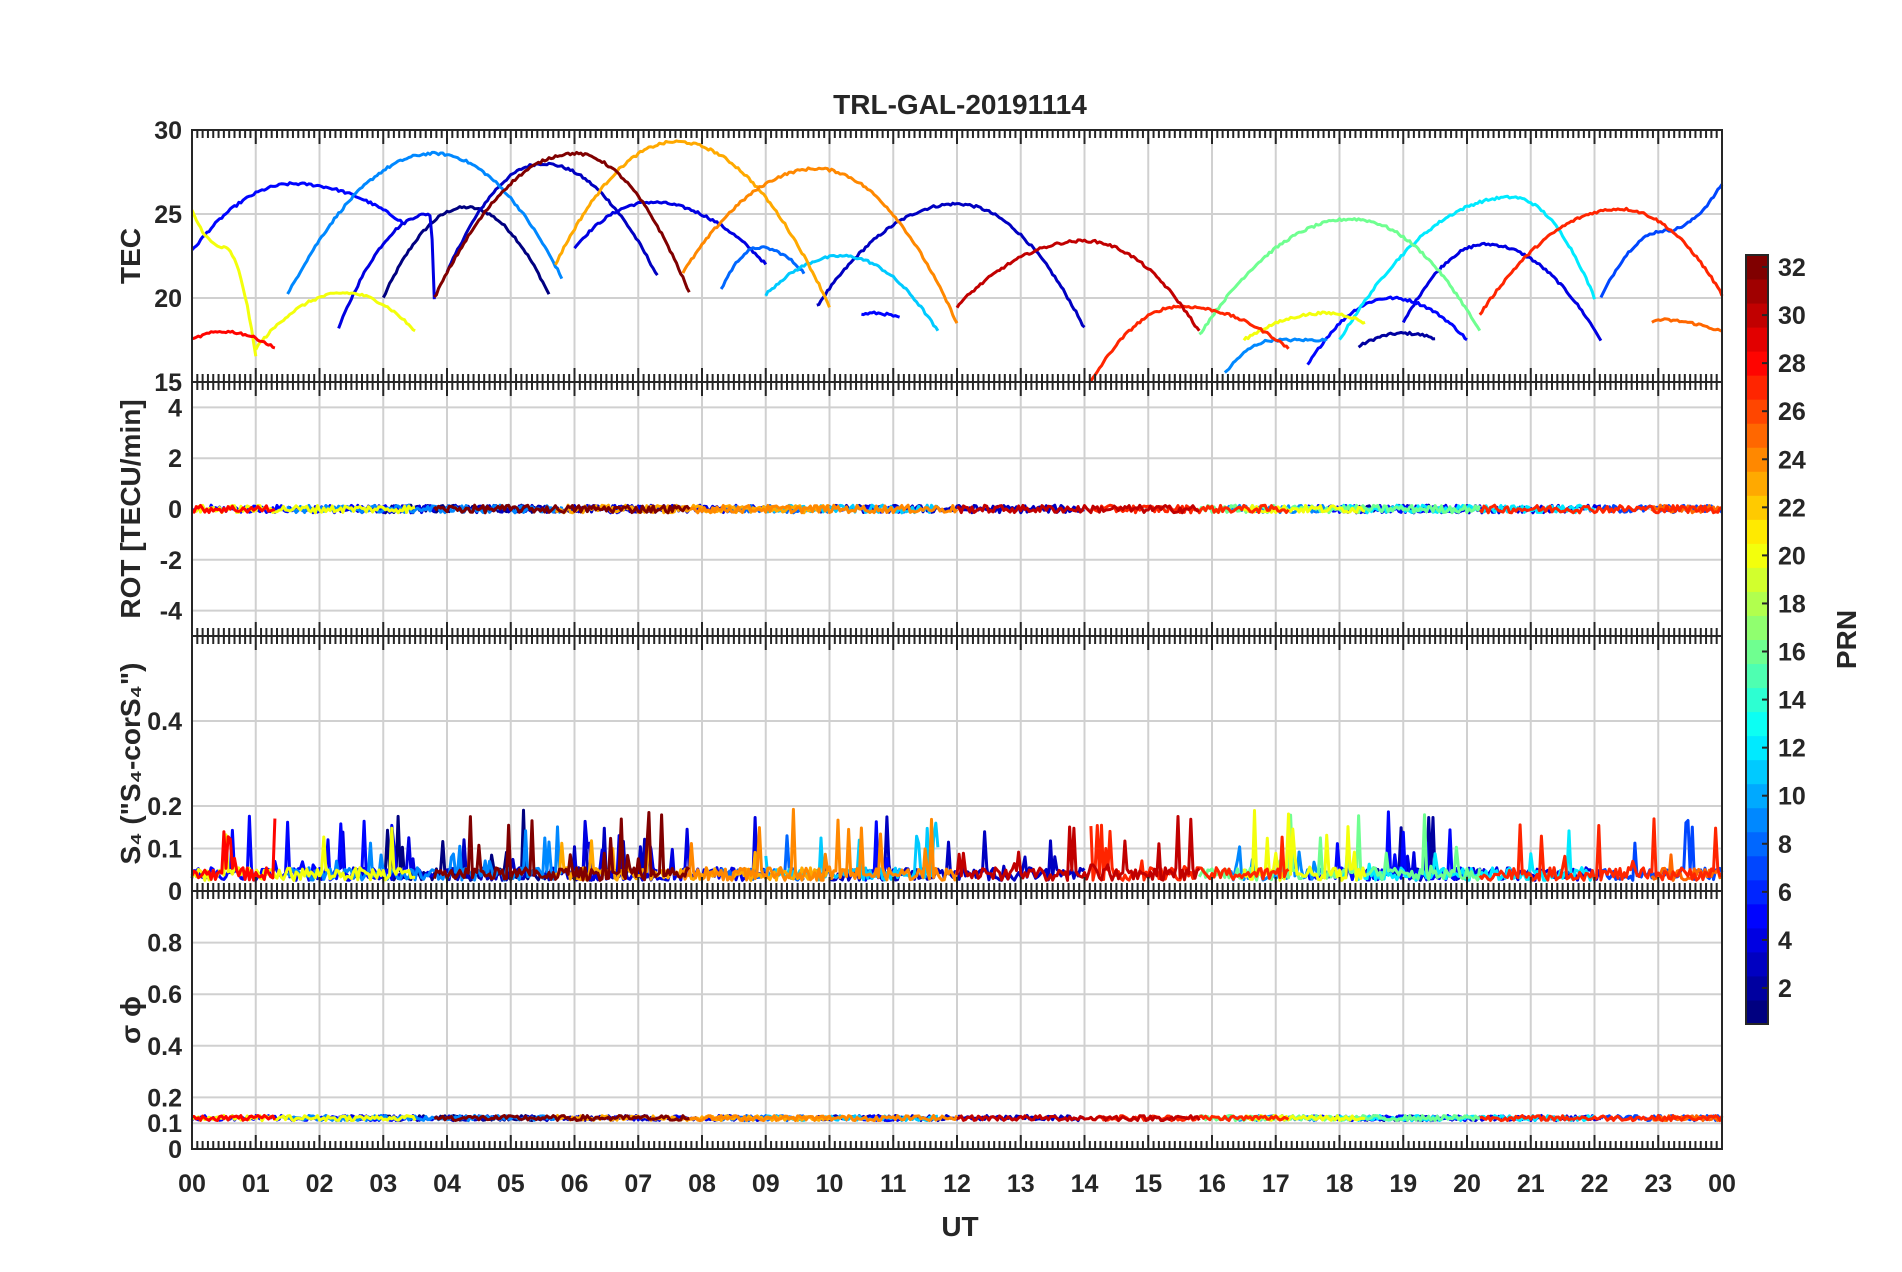  Describe the element at coordinates (1658, 1184) in the screenshot. I see `x-tick-label: 23` at that location.